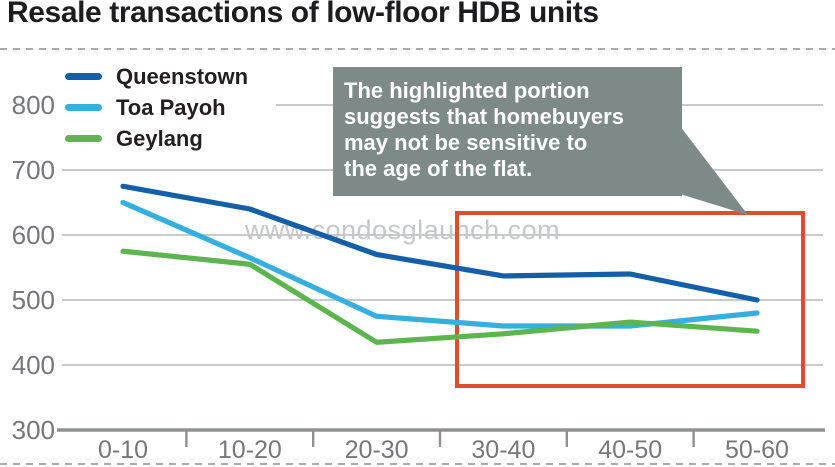 This screenshot has width=835, height=467. What do you see at coordinates (33, 105) in the screenshot?
I see `y-axis-label: 800` at bounding box center [33, 105].